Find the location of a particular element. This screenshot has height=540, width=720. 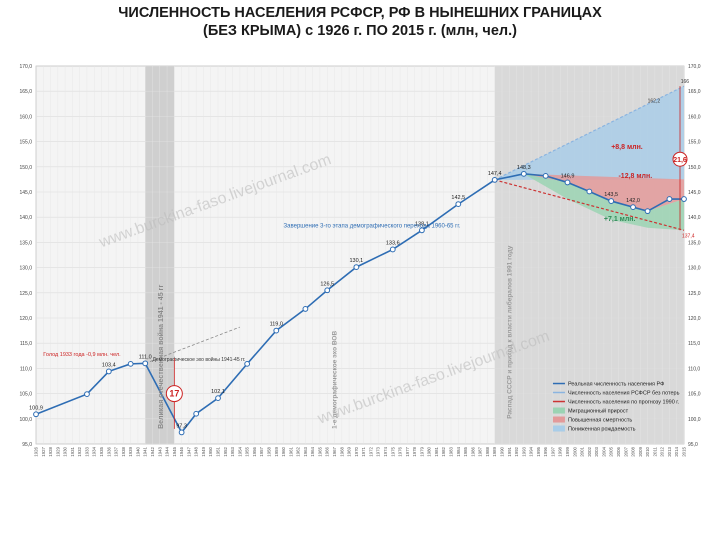

x-tick-label: 1957 is located at coordinates (261, 451).